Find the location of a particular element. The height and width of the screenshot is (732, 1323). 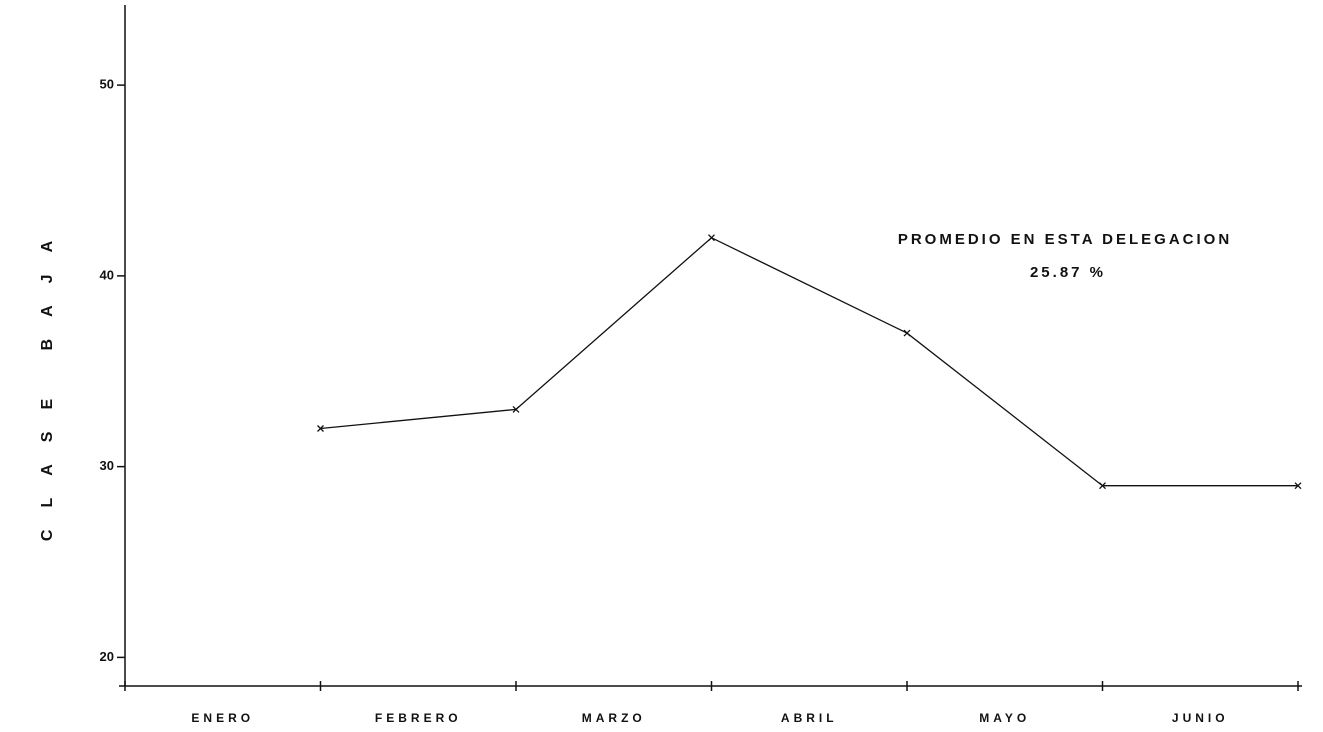

y-tick-label: 20 is located at coordinates (107, 656).